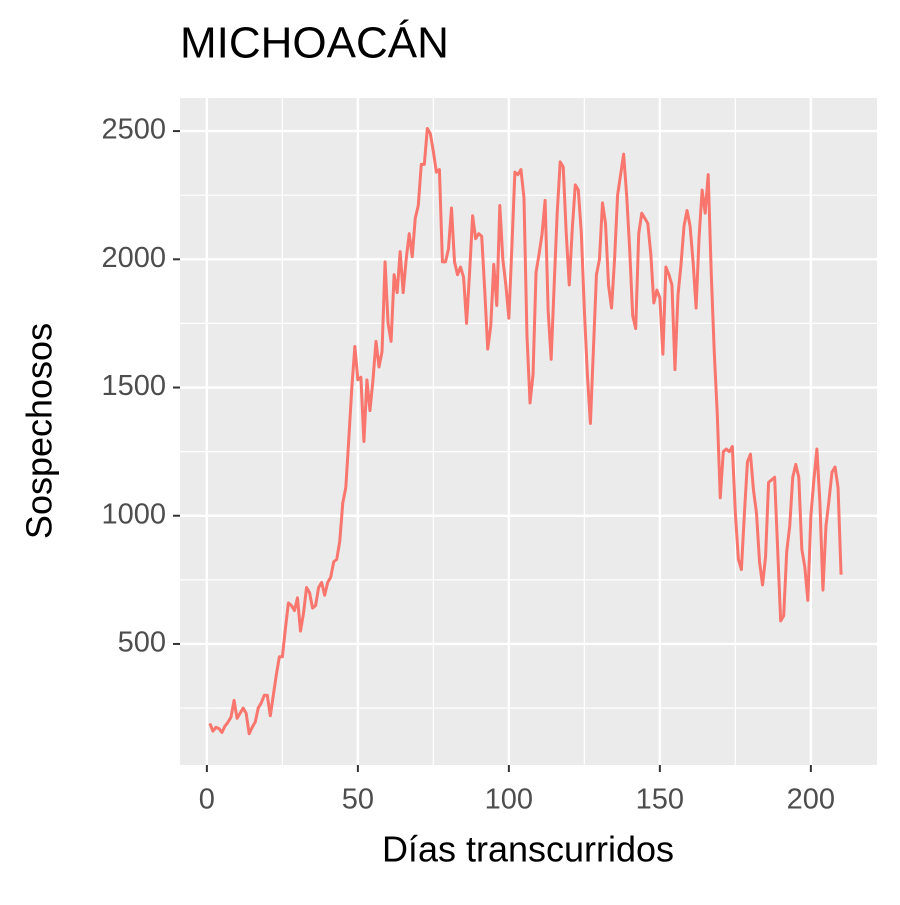 This screenshot has width=900, height=905. I want to click on y-tick-label: 2500, so click(133, 130).